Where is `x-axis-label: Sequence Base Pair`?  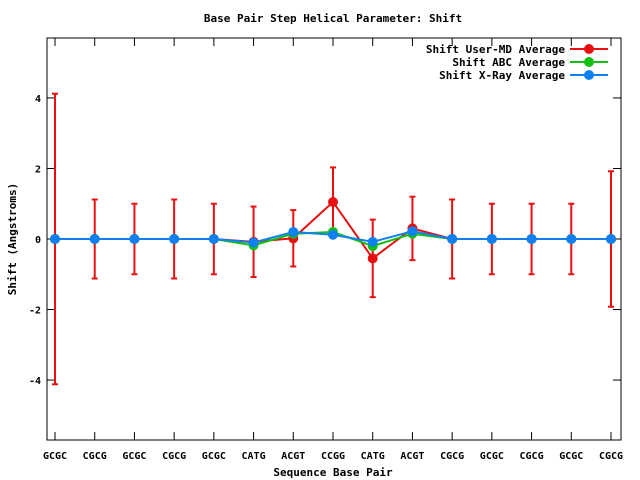 x-axis-label: Sequence Base Pair is located at coordinates (333, 472).